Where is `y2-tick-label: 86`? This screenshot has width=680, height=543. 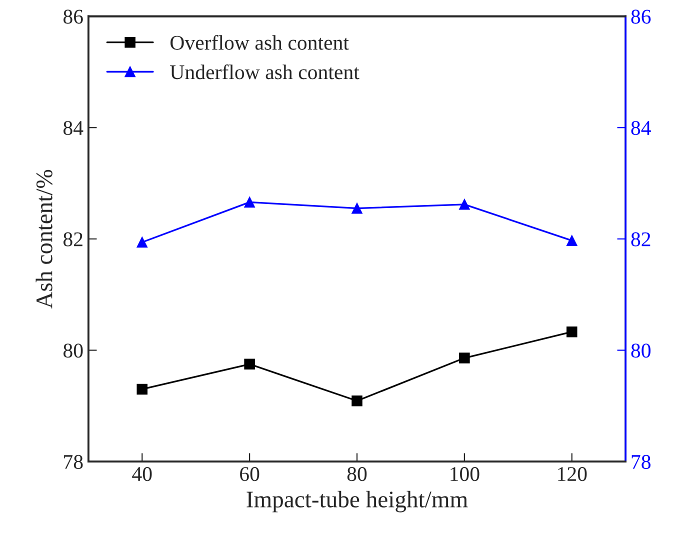 y2-tick-label: 86 is located at coordinates (641, 17).